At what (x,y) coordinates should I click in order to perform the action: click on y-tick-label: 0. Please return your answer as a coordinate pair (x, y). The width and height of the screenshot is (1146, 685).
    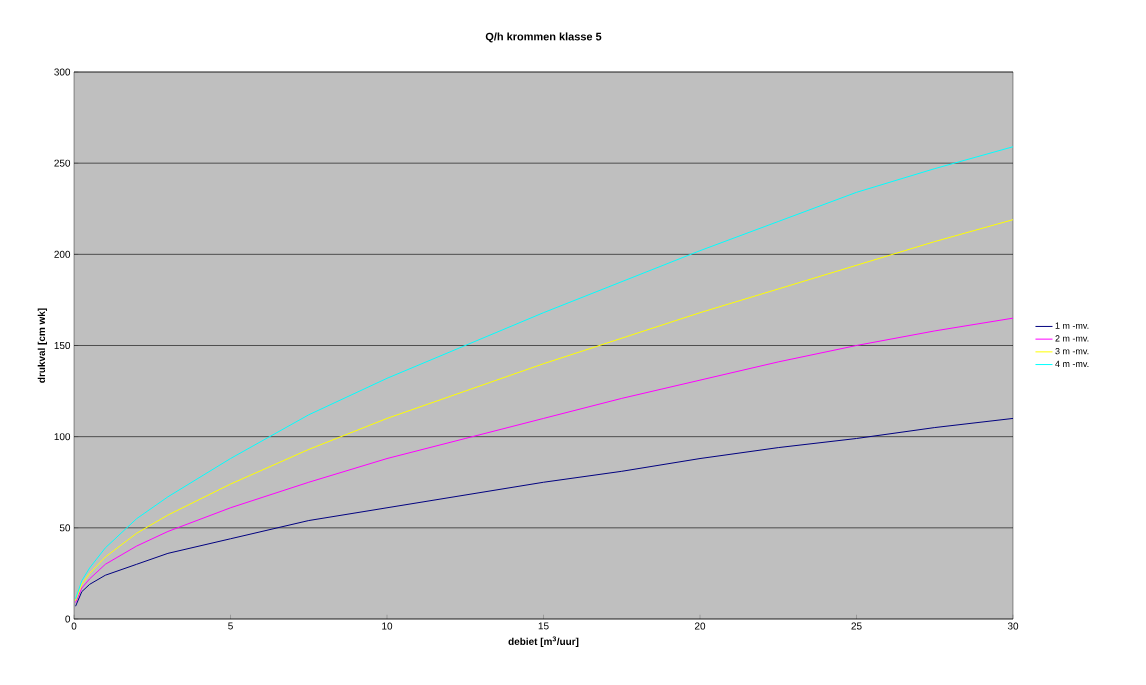
    Looking at the image, I should click on (68, 619).